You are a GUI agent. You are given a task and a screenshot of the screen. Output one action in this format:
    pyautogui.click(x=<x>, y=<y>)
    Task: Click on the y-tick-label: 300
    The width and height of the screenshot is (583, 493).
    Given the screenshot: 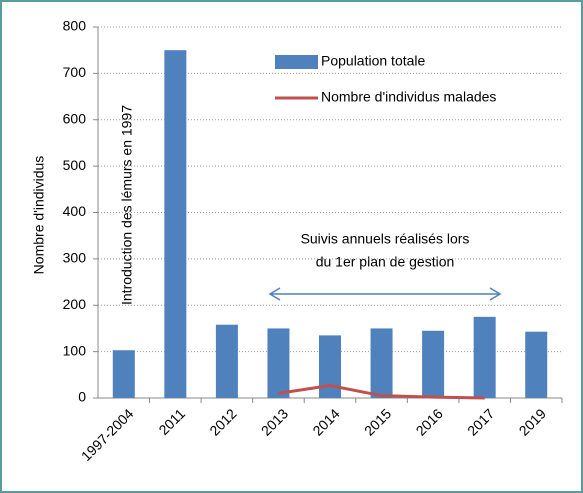 What is the action you would take?
    pyautogui.click(x=75, y=258)
    